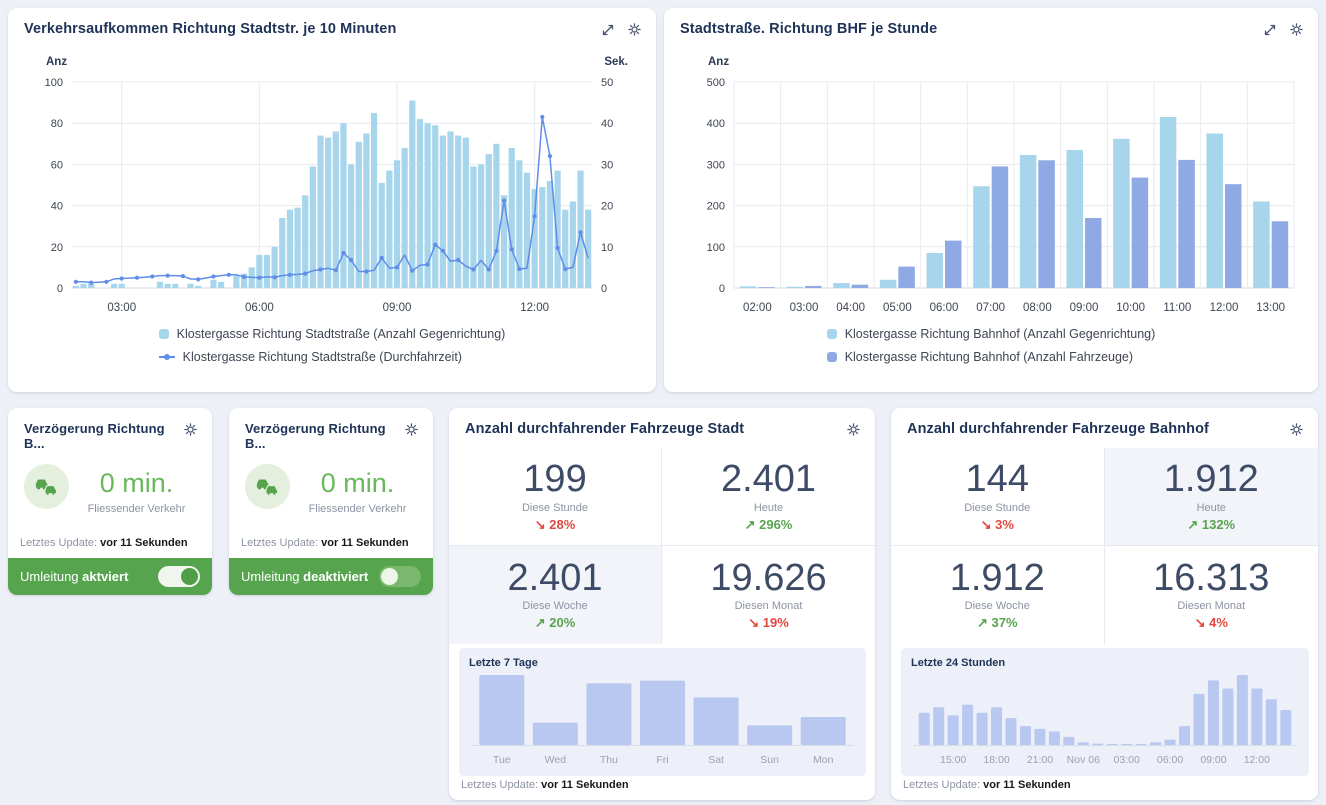 This screenshot has height=805, width=1326. I want to click on delay-body: 0 min. Fliessender Verkehr, so click(335, 489).